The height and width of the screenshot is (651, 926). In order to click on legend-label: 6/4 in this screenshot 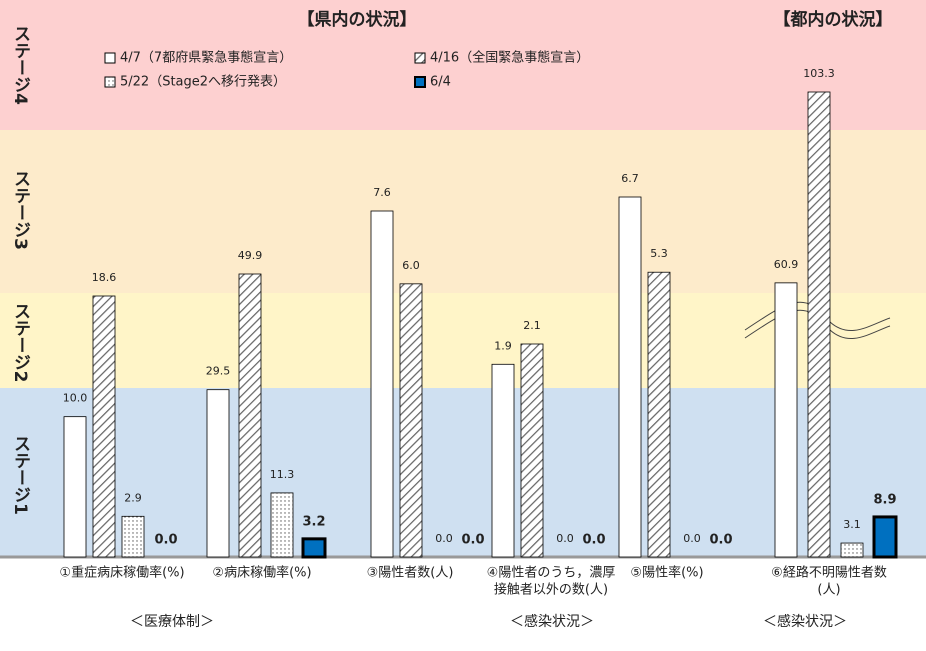, I will do `click(440, 82)`.